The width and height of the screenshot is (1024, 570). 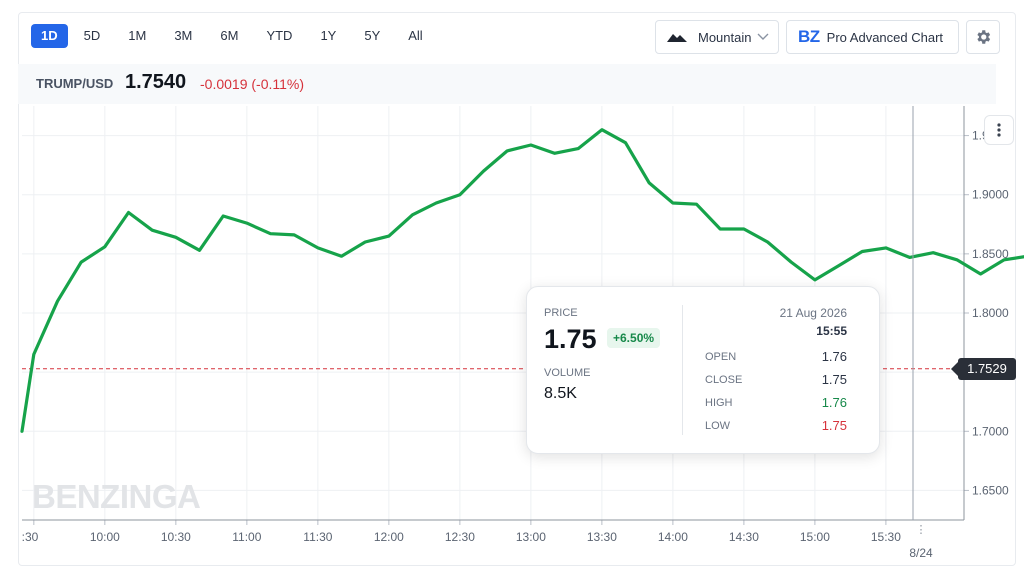 What do you see at coordinates (983, 369) in the screenshot?
I see `last-price-marker: 1.7529` at bounding box center [983, 369].